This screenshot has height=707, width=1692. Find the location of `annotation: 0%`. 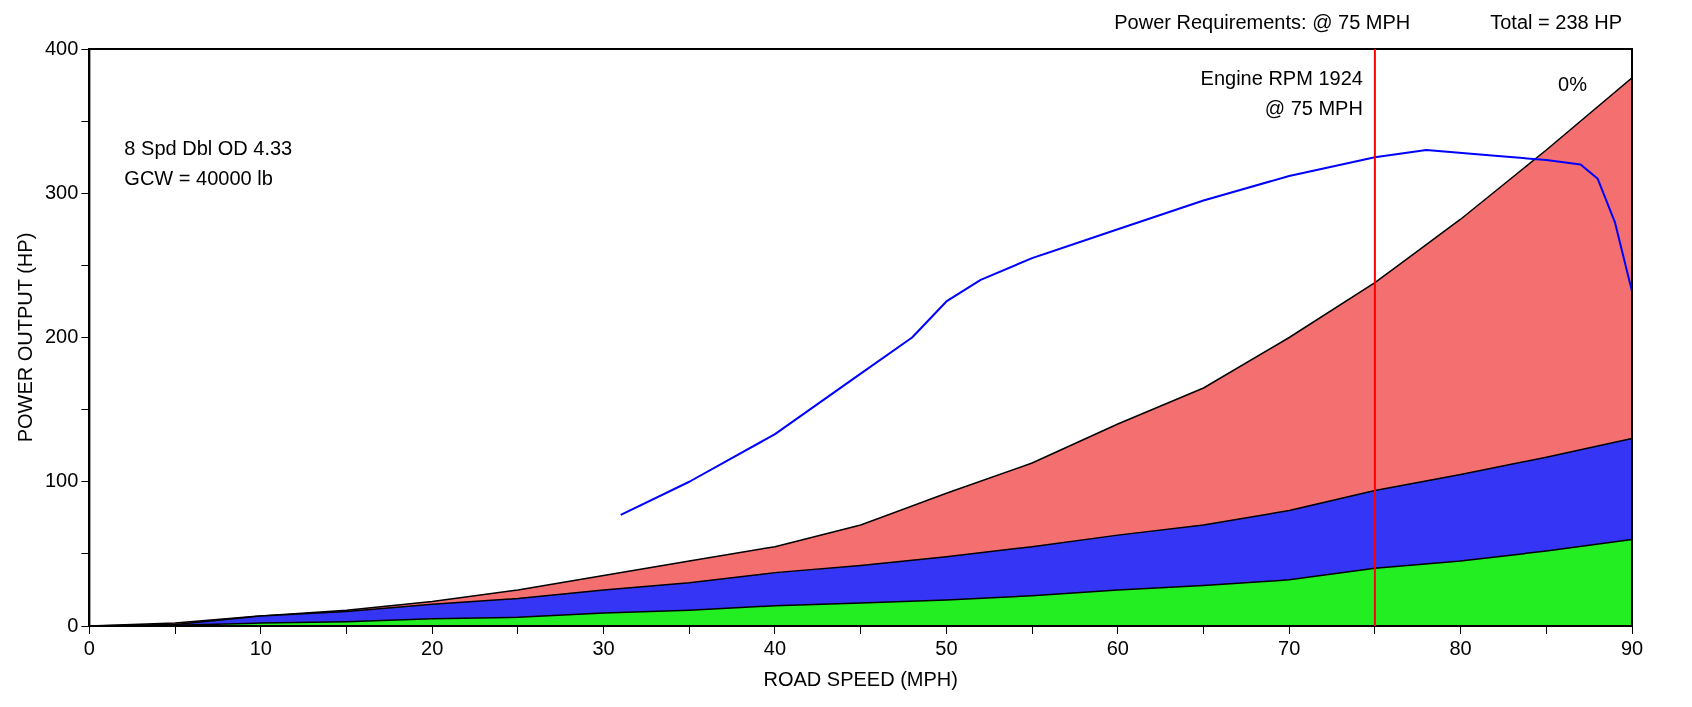

annotation: 0% is located at coordinates (1573, 83).